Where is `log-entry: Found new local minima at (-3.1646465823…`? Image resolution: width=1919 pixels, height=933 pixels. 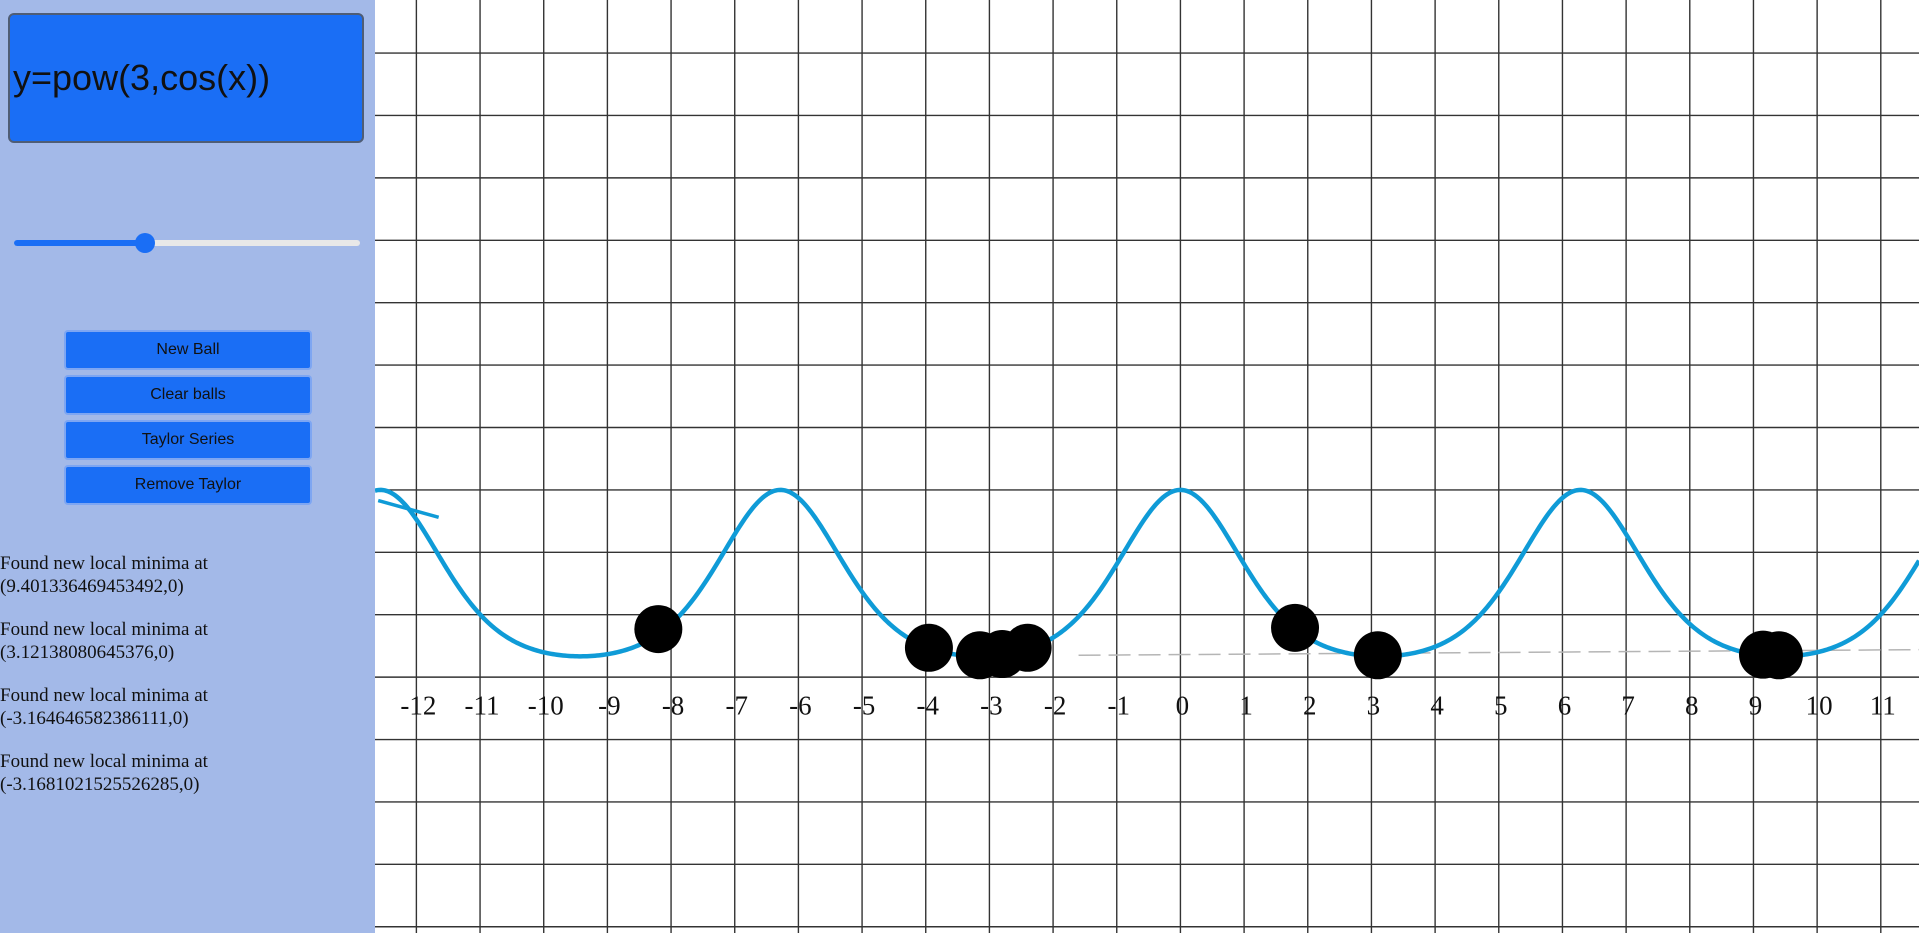
log-entry: Found new local minima at (-3.1646465823… is located at coordinates (185, 707).